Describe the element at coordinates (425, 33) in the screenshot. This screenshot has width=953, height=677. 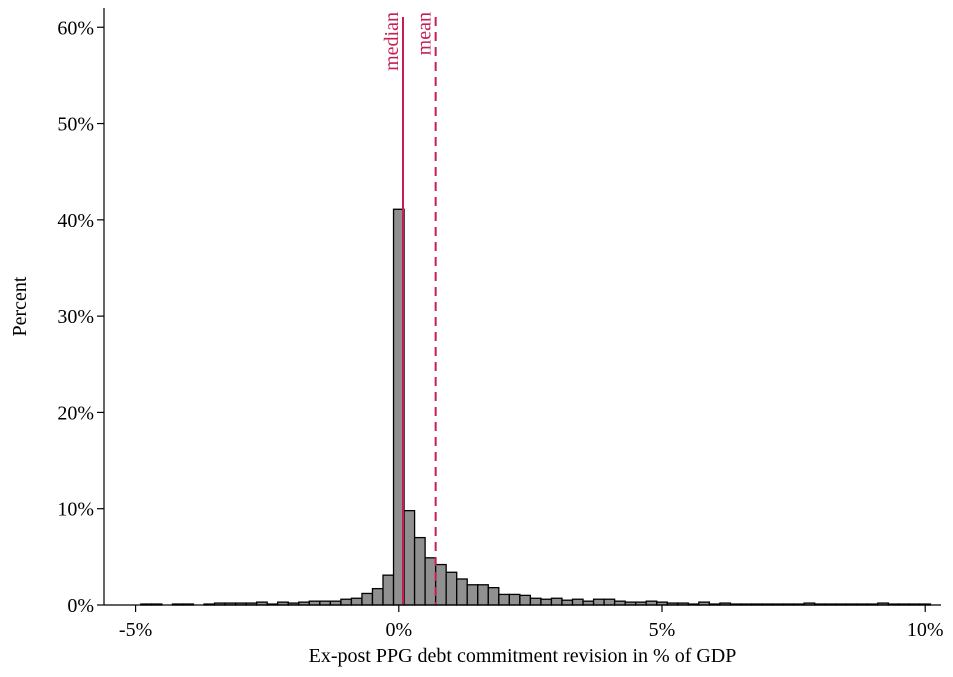
I see `mean-label: mean` at that location.